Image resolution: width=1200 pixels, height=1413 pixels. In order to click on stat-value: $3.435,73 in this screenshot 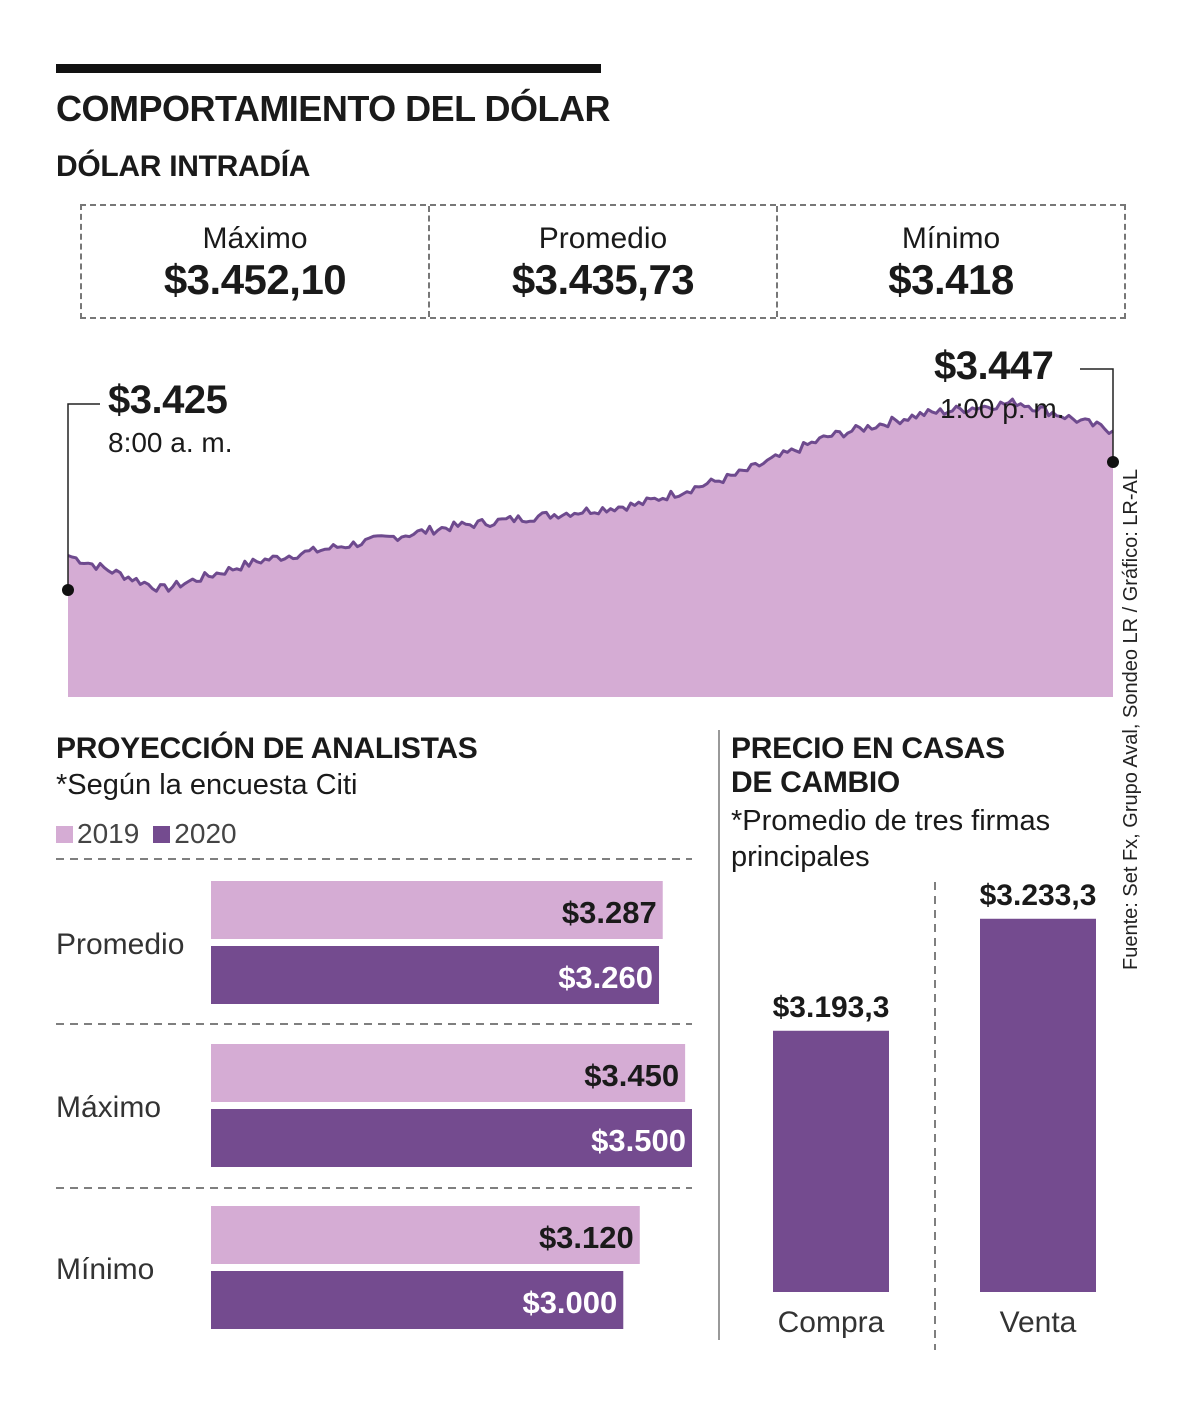, I will do `click(603, 279)`.